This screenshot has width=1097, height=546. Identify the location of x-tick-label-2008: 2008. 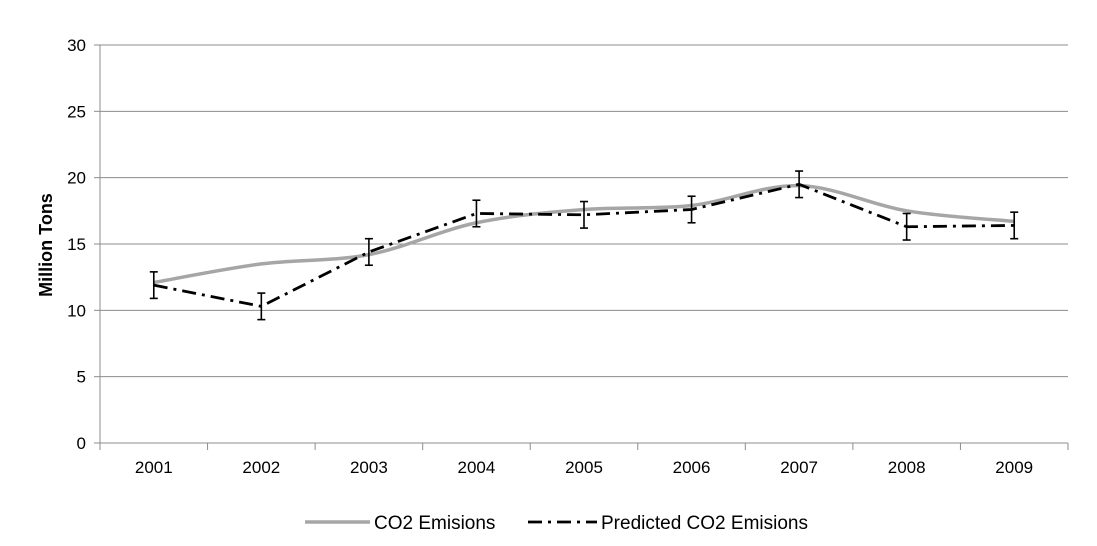
(907, 467).